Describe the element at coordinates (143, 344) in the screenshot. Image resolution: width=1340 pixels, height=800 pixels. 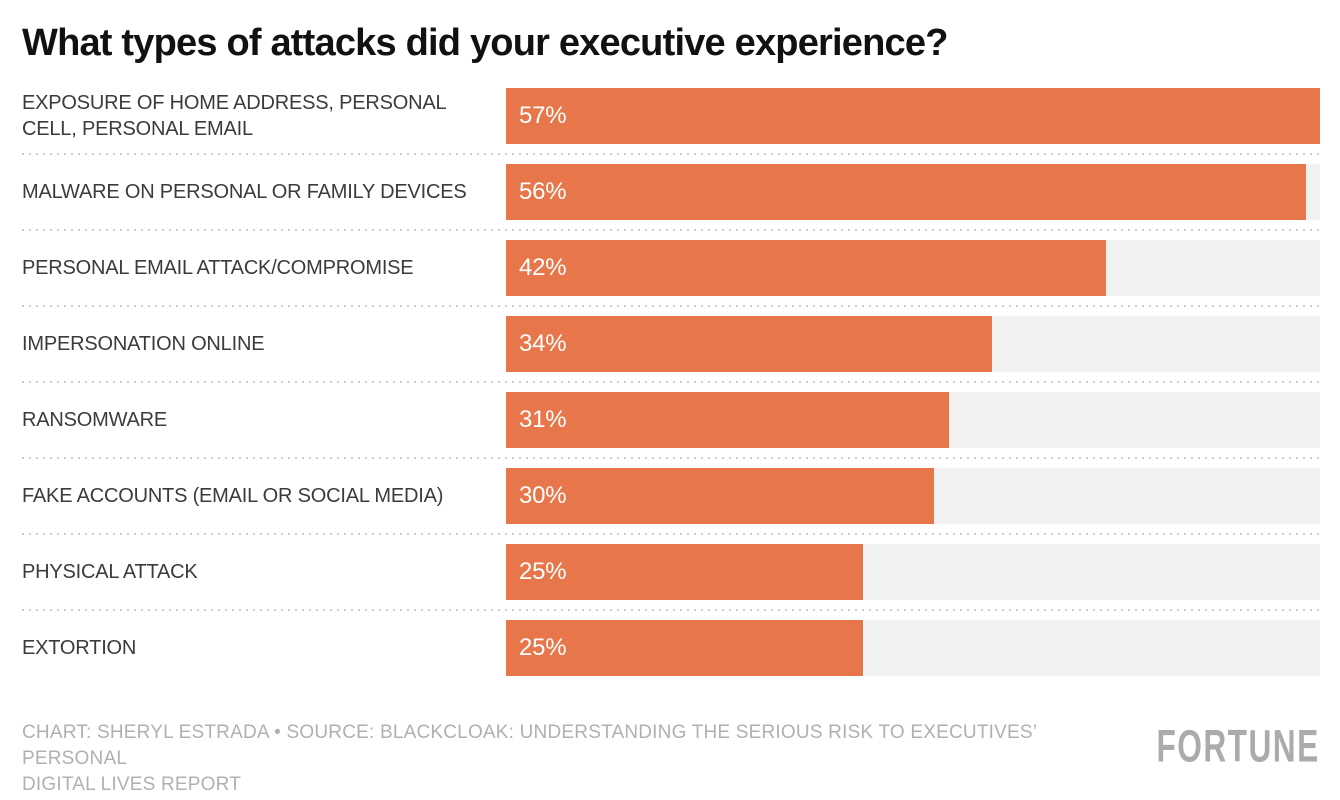
I see `bar-label: IMPERSONATION ONLINE` at that location.